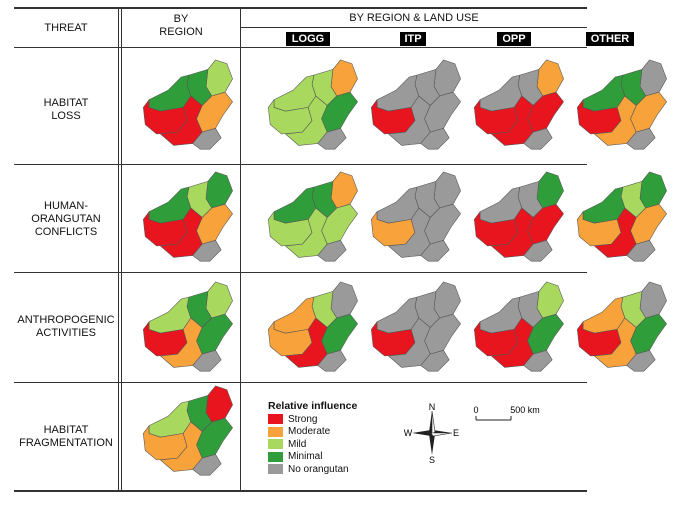 This screenshot has height=505, width=699. Describe the element at coordinates (431, 433) in the screenshot. I see `compass-rose-icon: N S W E` at that location.